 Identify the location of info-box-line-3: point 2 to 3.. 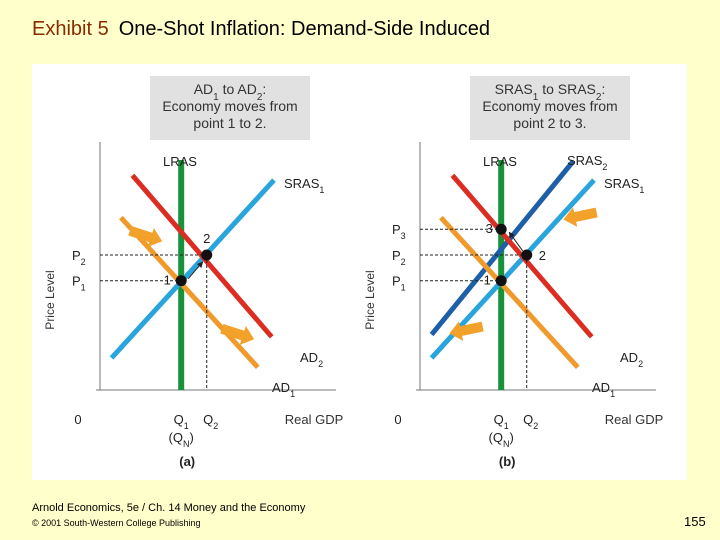
(549, 123).